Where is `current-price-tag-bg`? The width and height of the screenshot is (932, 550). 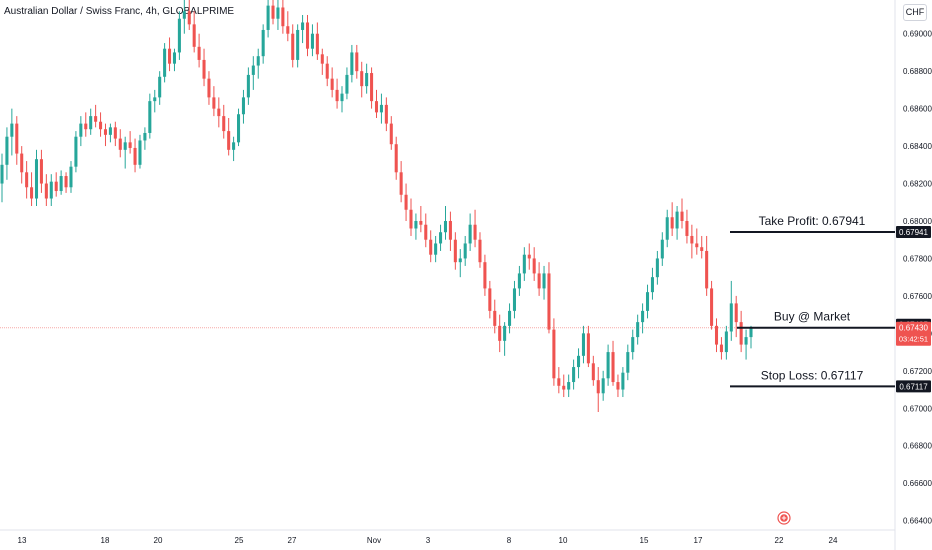
current-price-tag-bg is located at coordinates (913, 333).